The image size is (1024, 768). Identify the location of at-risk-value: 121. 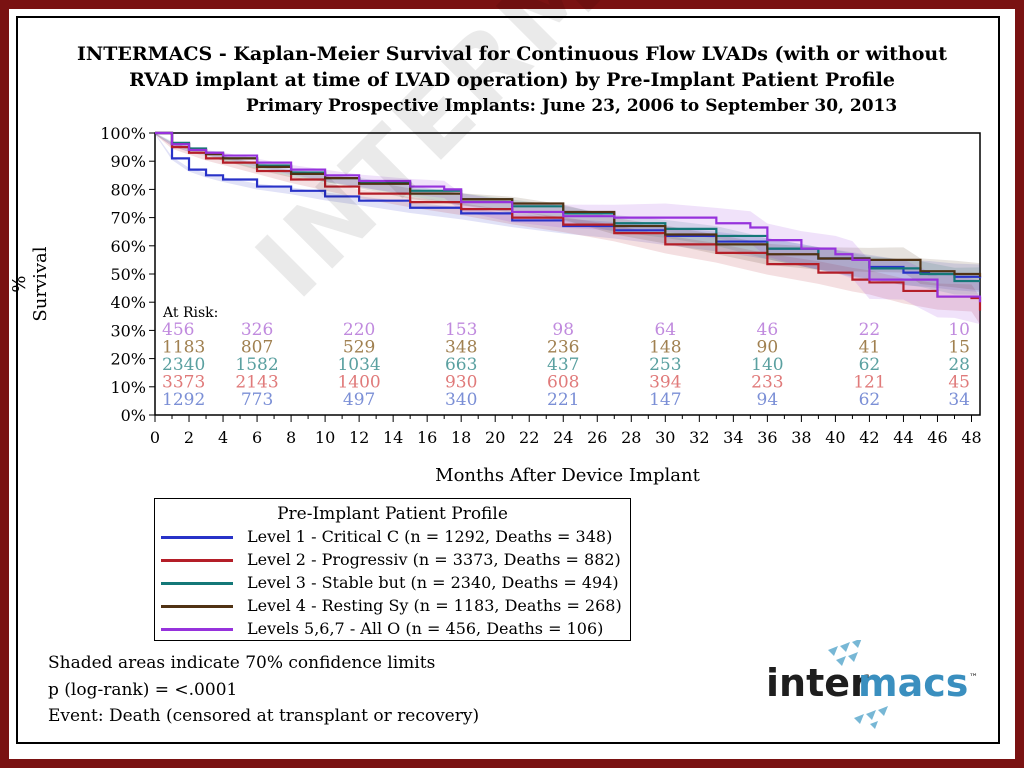
(869, 383).